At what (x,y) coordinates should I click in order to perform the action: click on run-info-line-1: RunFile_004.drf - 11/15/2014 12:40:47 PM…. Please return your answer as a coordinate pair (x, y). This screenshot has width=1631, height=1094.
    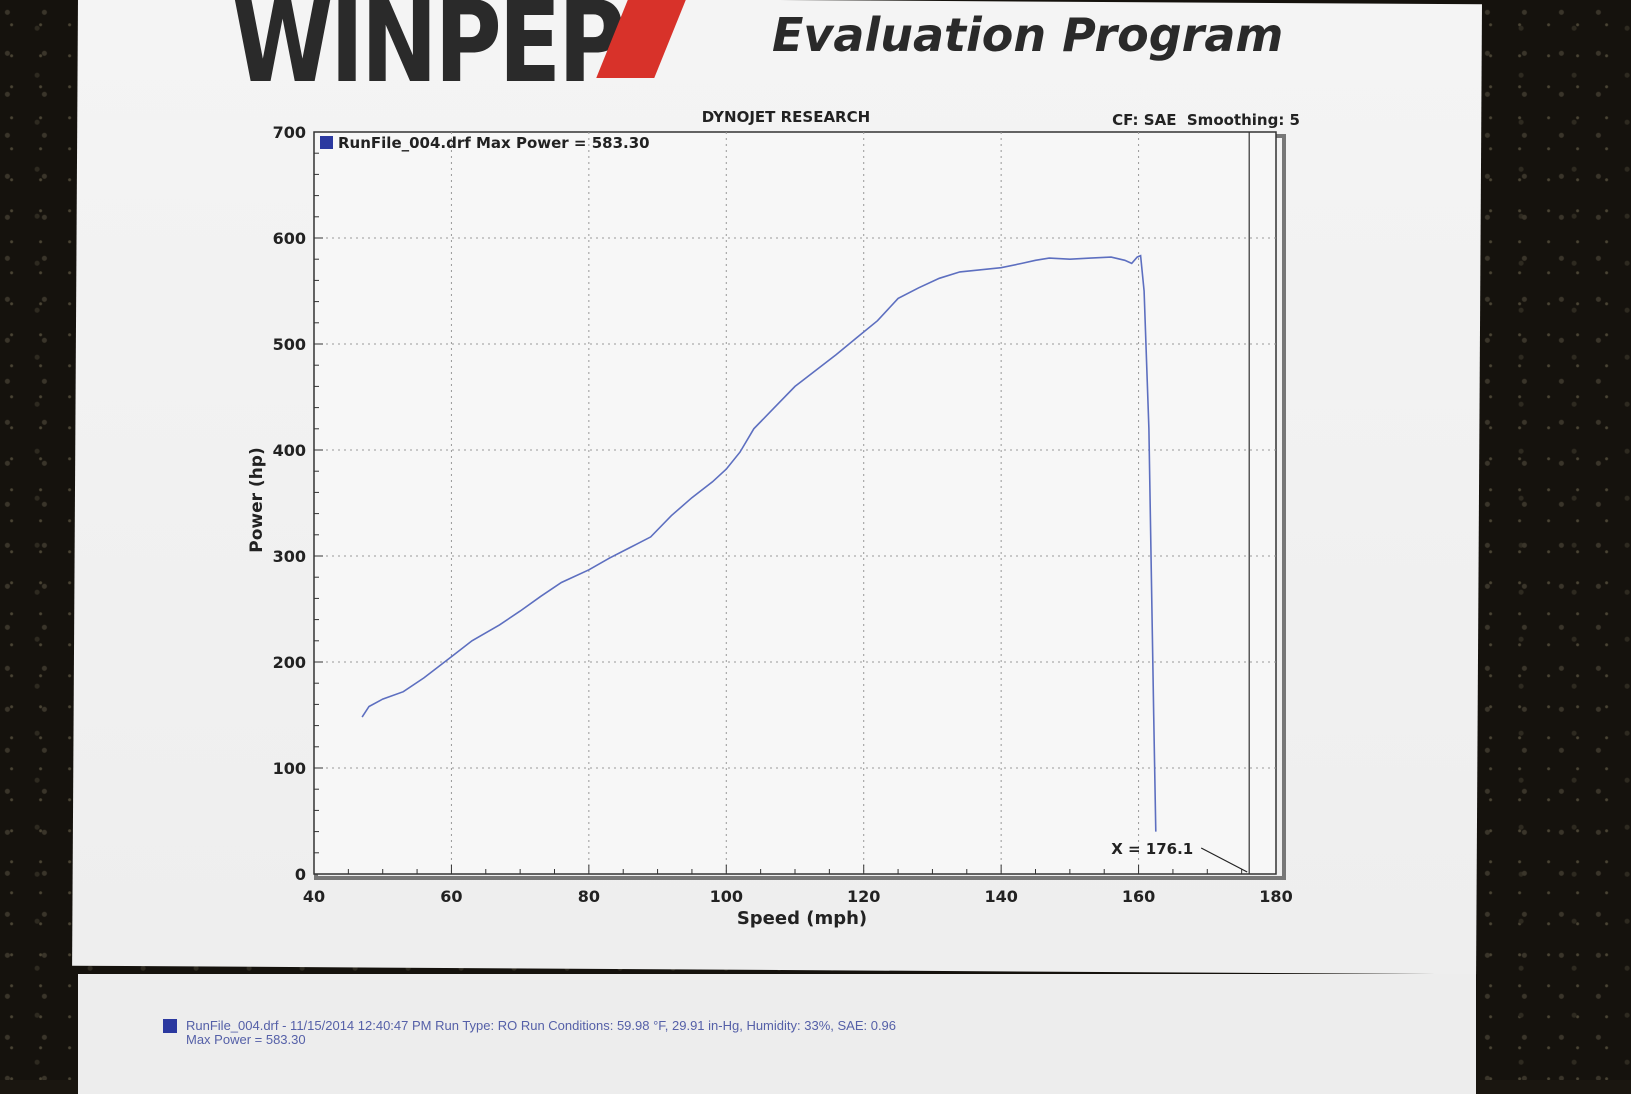
    Looking at the image, I should click on (541, 1025).